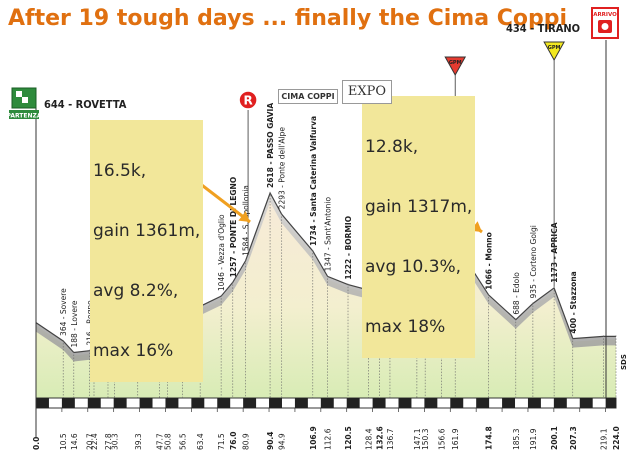 The image size is (640, 464). What do you see at coordinates (221, 441) in the screenshot?
I see `km-label: 71.5` at bounding box center [221, 441].